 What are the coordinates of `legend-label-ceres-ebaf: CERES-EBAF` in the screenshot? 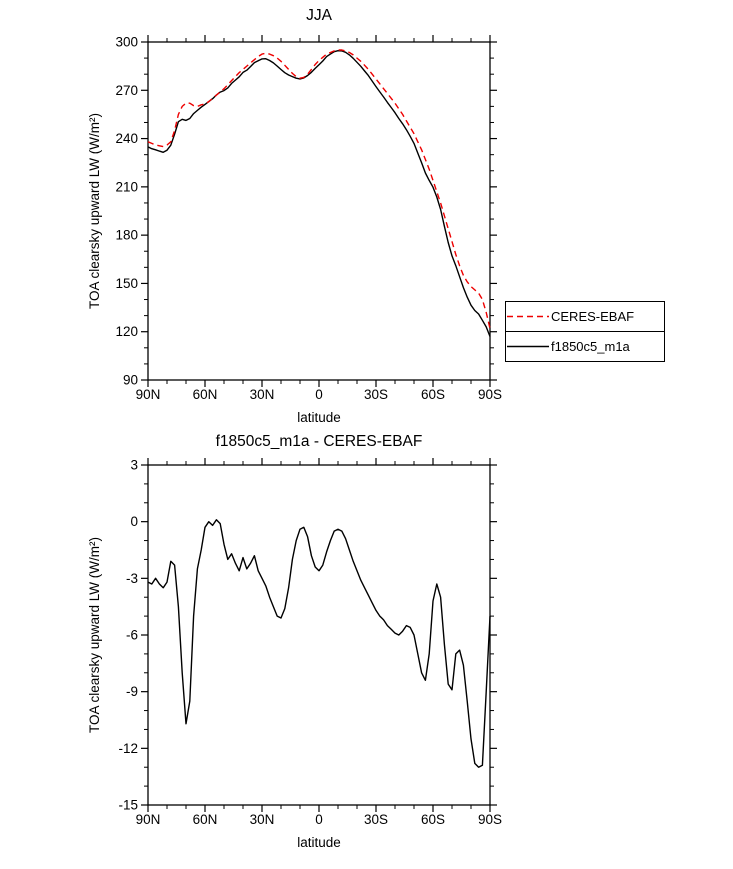 It's located at (593, 316).